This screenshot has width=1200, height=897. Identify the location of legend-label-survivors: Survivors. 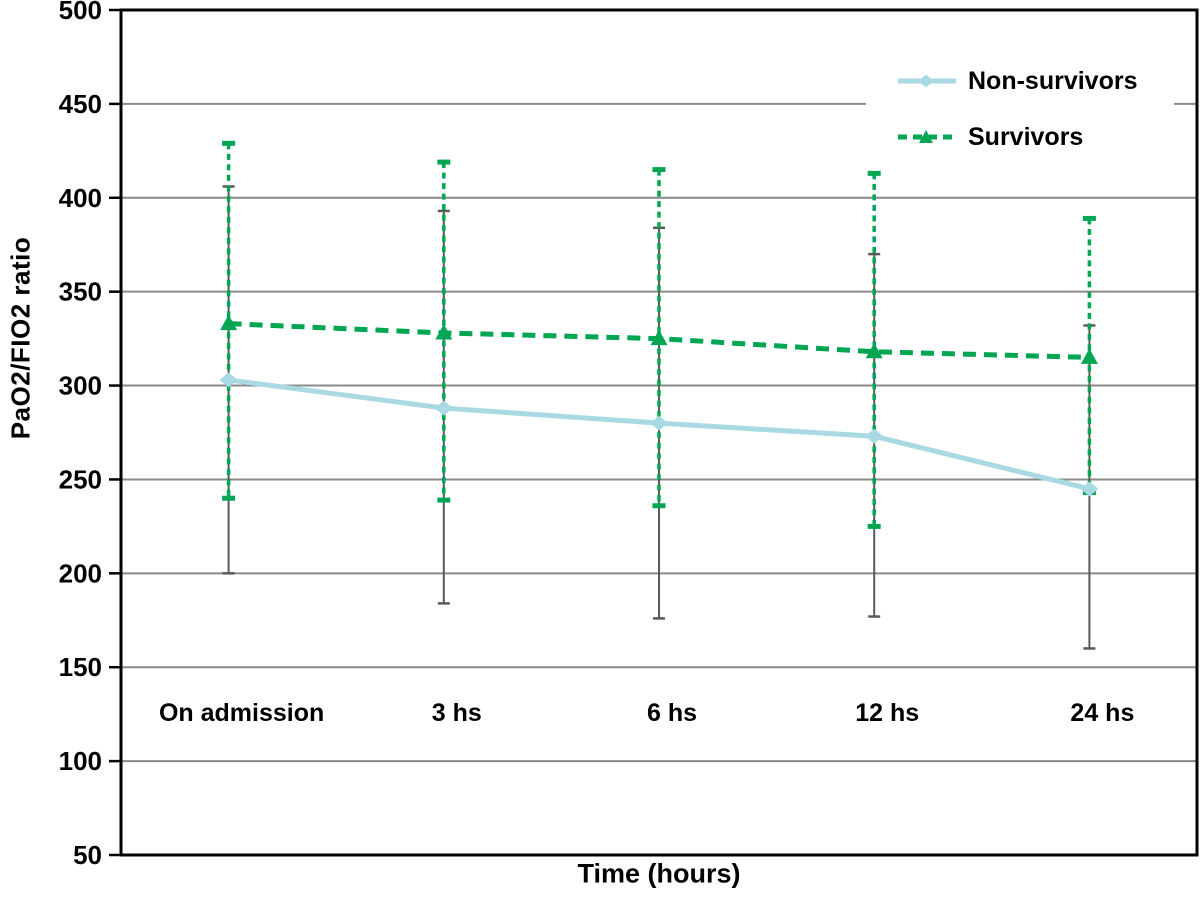
(1026, 136).